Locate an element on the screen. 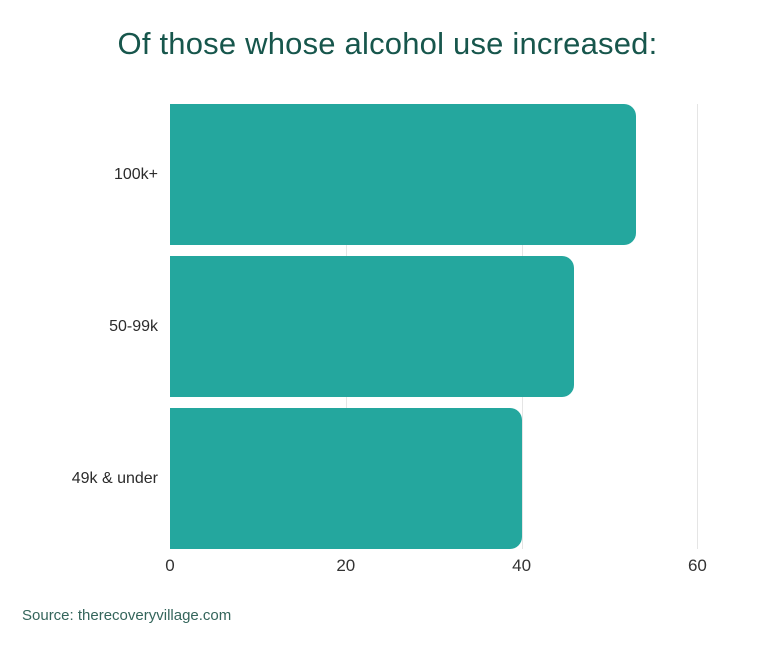  x-tick-label-20: 20 is located at coordinates (346, 565).